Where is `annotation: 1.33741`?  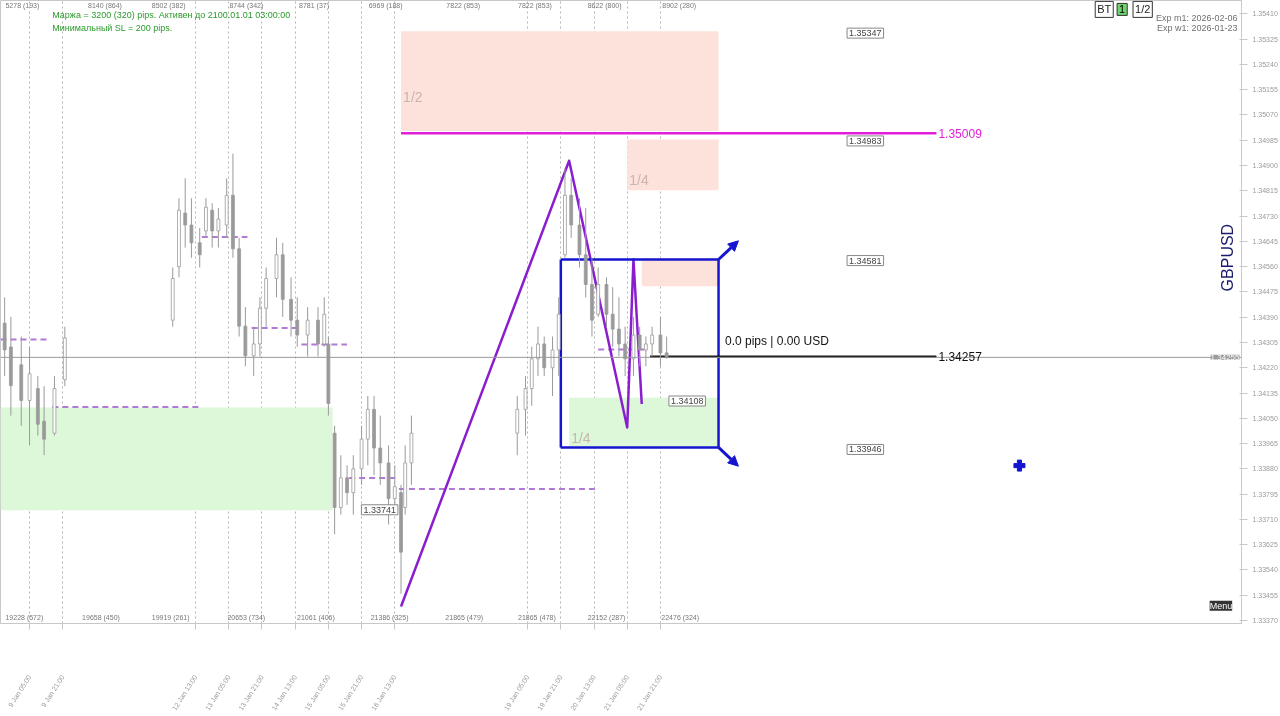 annotation: 1.33741 is located at coordinates (379, 509).